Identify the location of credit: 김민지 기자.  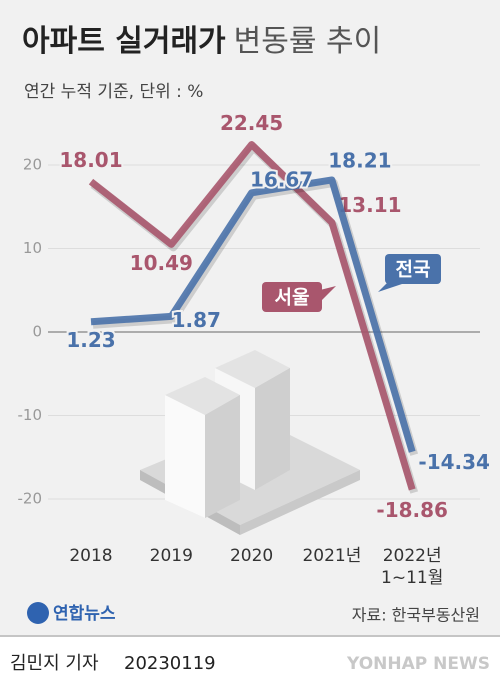
(54, 663).